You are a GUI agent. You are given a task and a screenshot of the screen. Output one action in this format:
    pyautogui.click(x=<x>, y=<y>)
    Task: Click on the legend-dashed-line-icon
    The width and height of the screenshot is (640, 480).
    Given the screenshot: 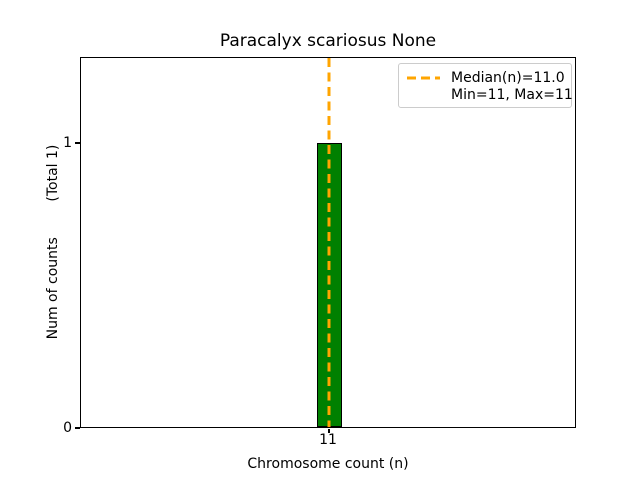 What is the action you would take?
    pyautogui.click(x=423, y=78)
    